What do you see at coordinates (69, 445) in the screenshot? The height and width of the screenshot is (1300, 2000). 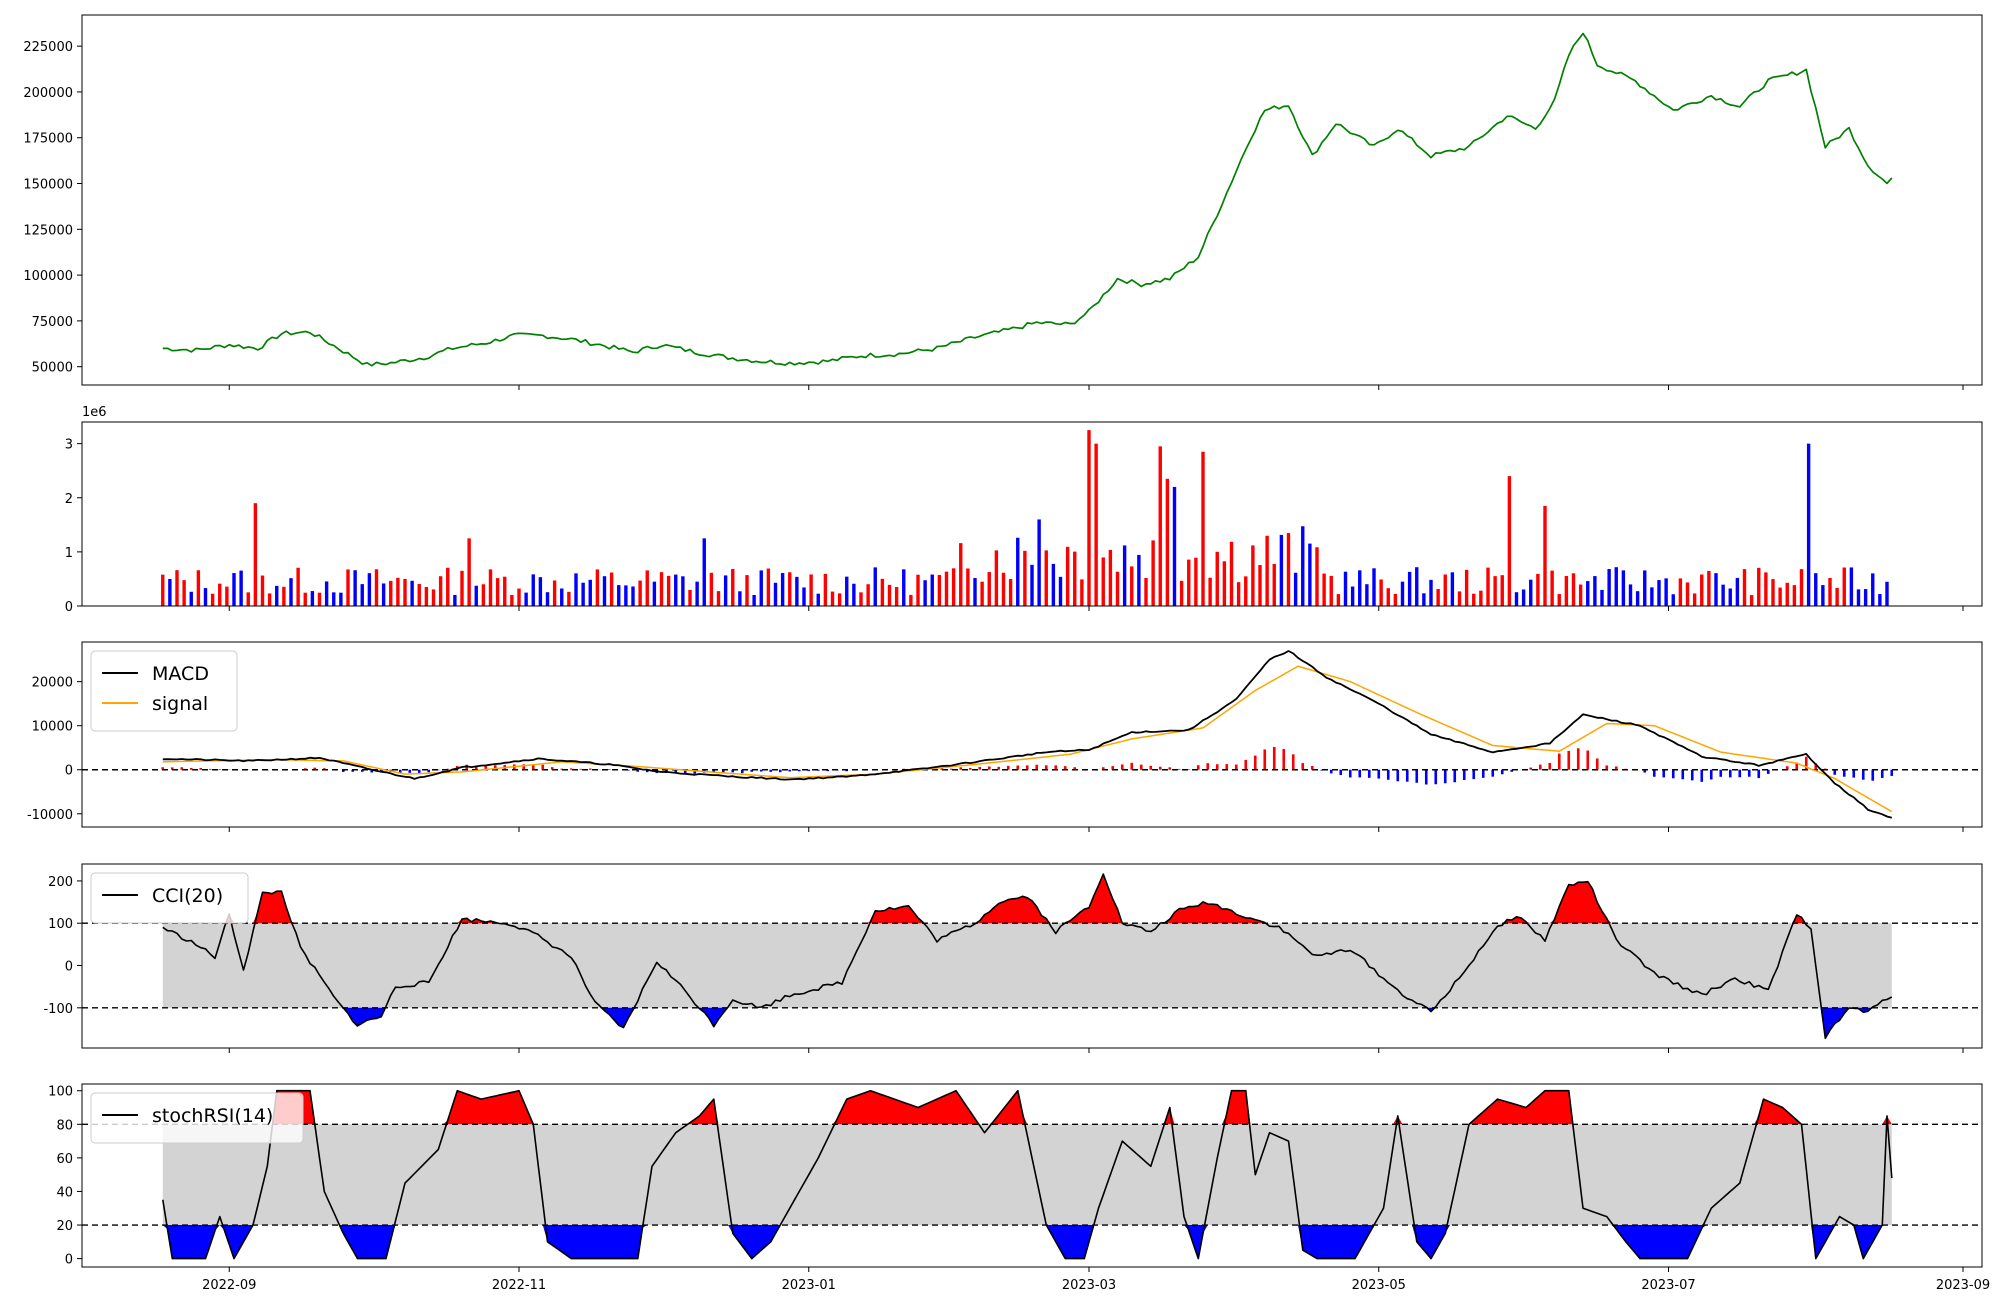 I see `volume-ytick-label: 3` at bounding box center [69, 445].